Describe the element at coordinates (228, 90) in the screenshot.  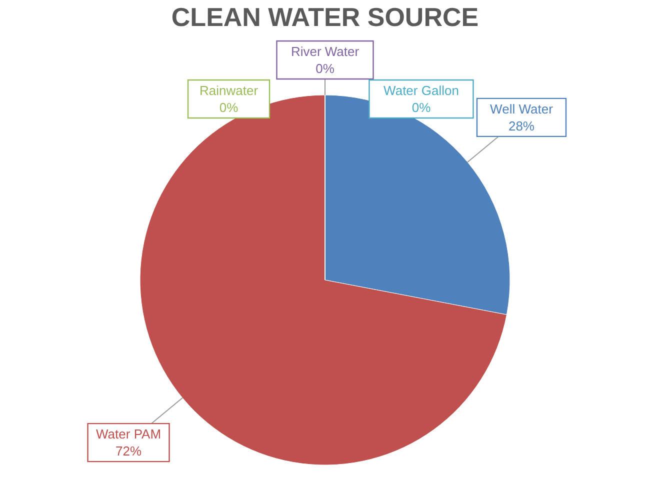
I see `category-label: Rainwater` at that location.